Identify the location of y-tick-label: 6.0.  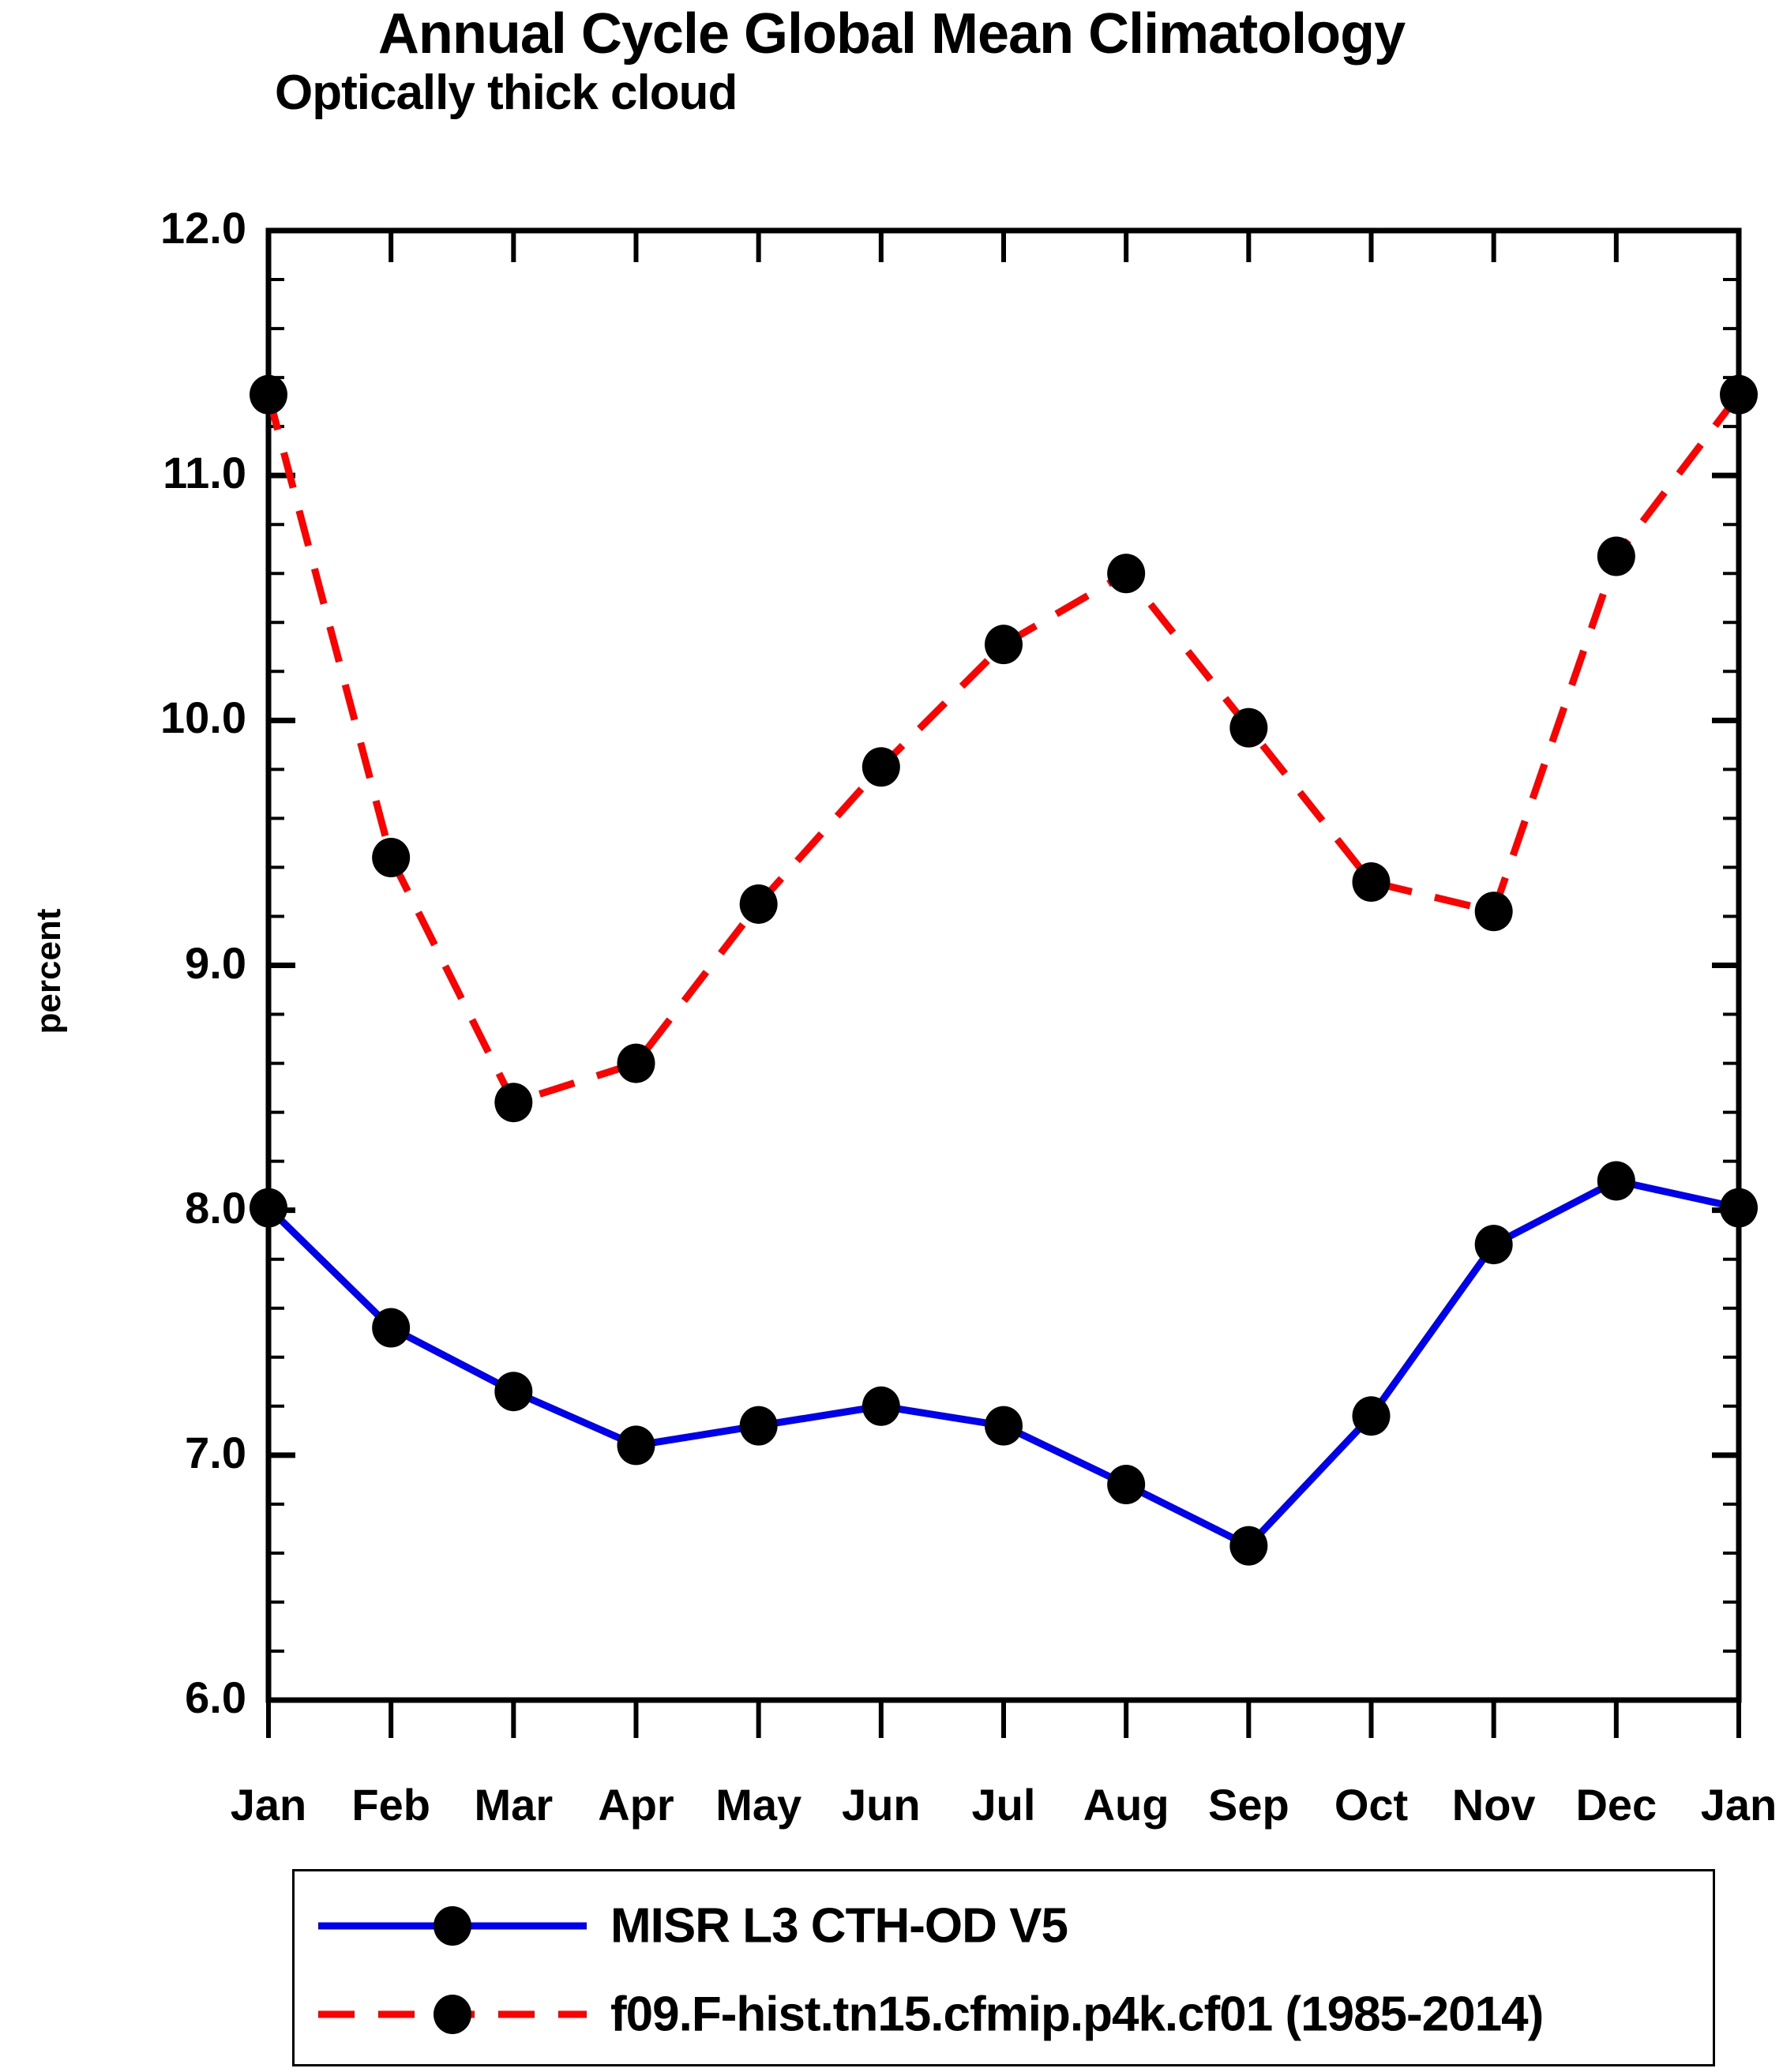
(215, 1697).